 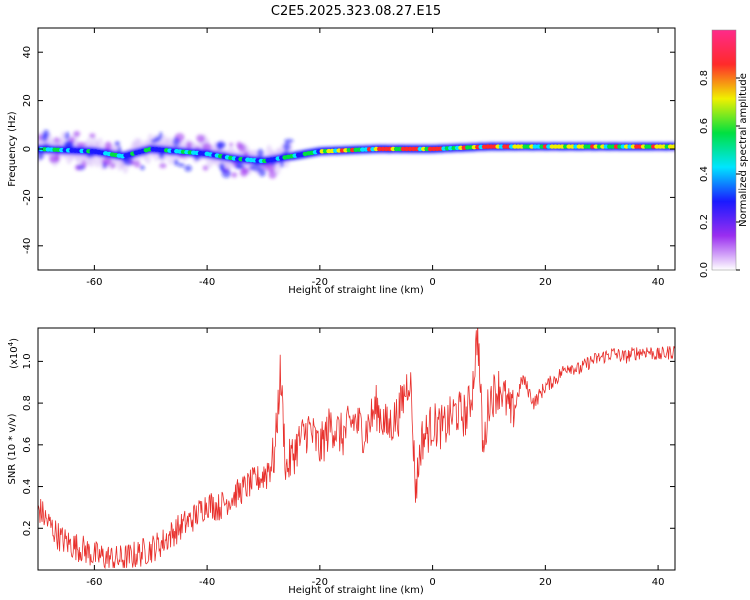 I want to click on snr-scale-close: ), so click(x=14, y=340).